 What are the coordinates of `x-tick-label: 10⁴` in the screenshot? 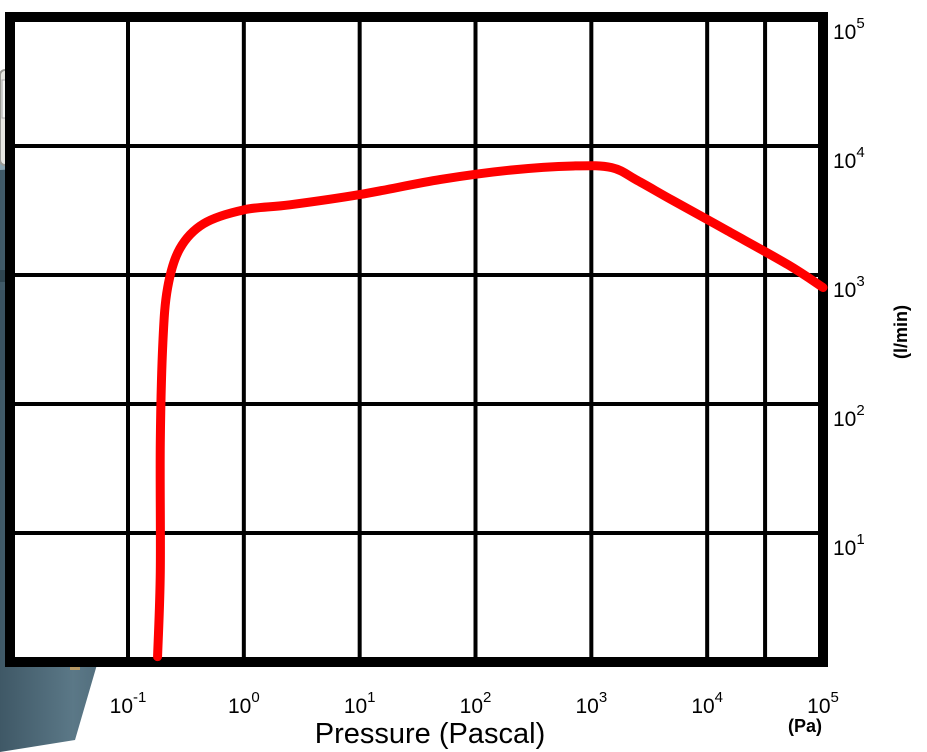 It's located at (707, 703).